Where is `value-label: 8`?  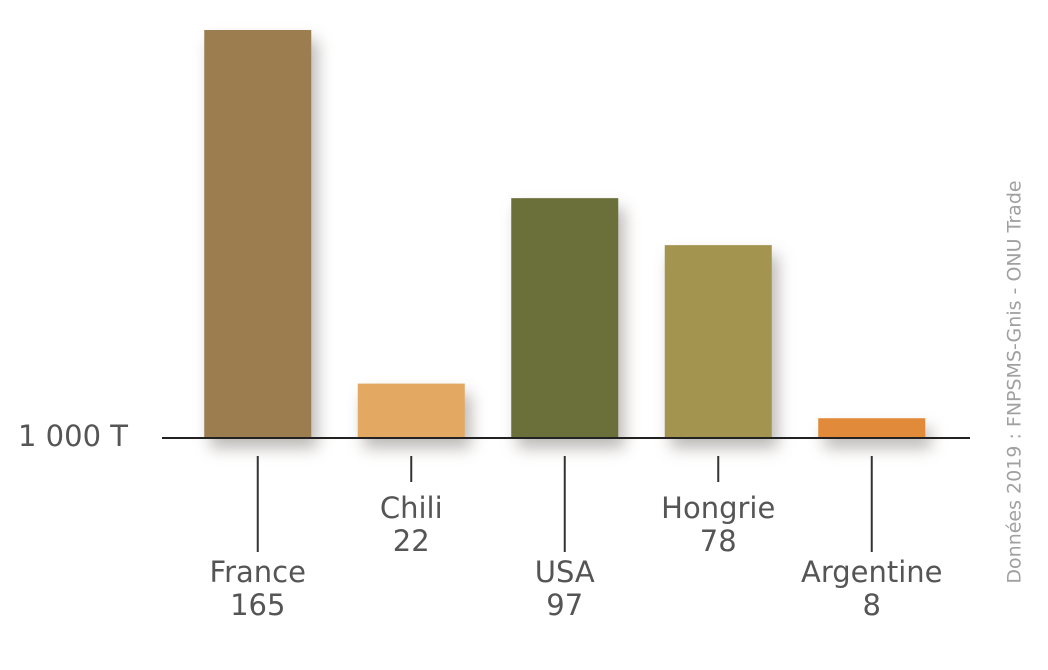
value-label: 8 is located at coordinates (872, 605).